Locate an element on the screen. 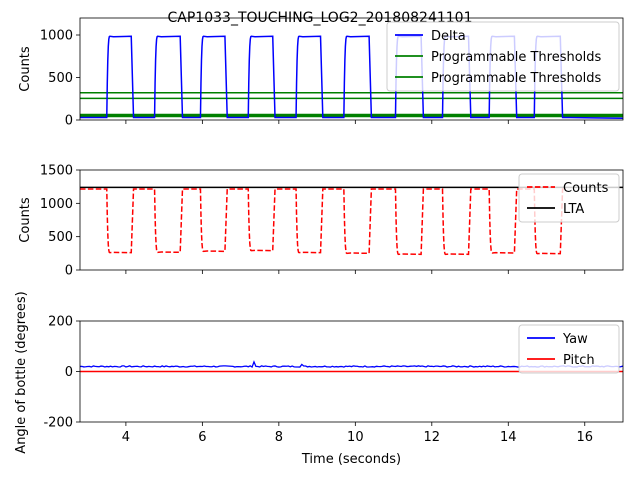 The image size is (640, 480). bottom-legend-label-2: Pitch is located at coordinates (579, 360).